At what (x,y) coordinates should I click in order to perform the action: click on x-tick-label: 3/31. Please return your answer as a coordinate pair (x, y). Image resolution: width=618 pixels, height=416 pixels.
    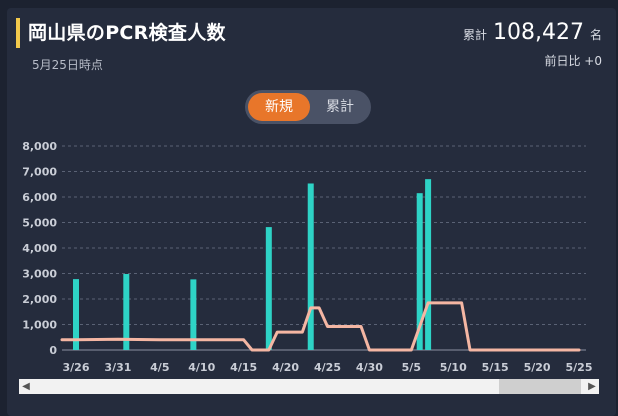
    Looking at the image, I should click on (117, 367).